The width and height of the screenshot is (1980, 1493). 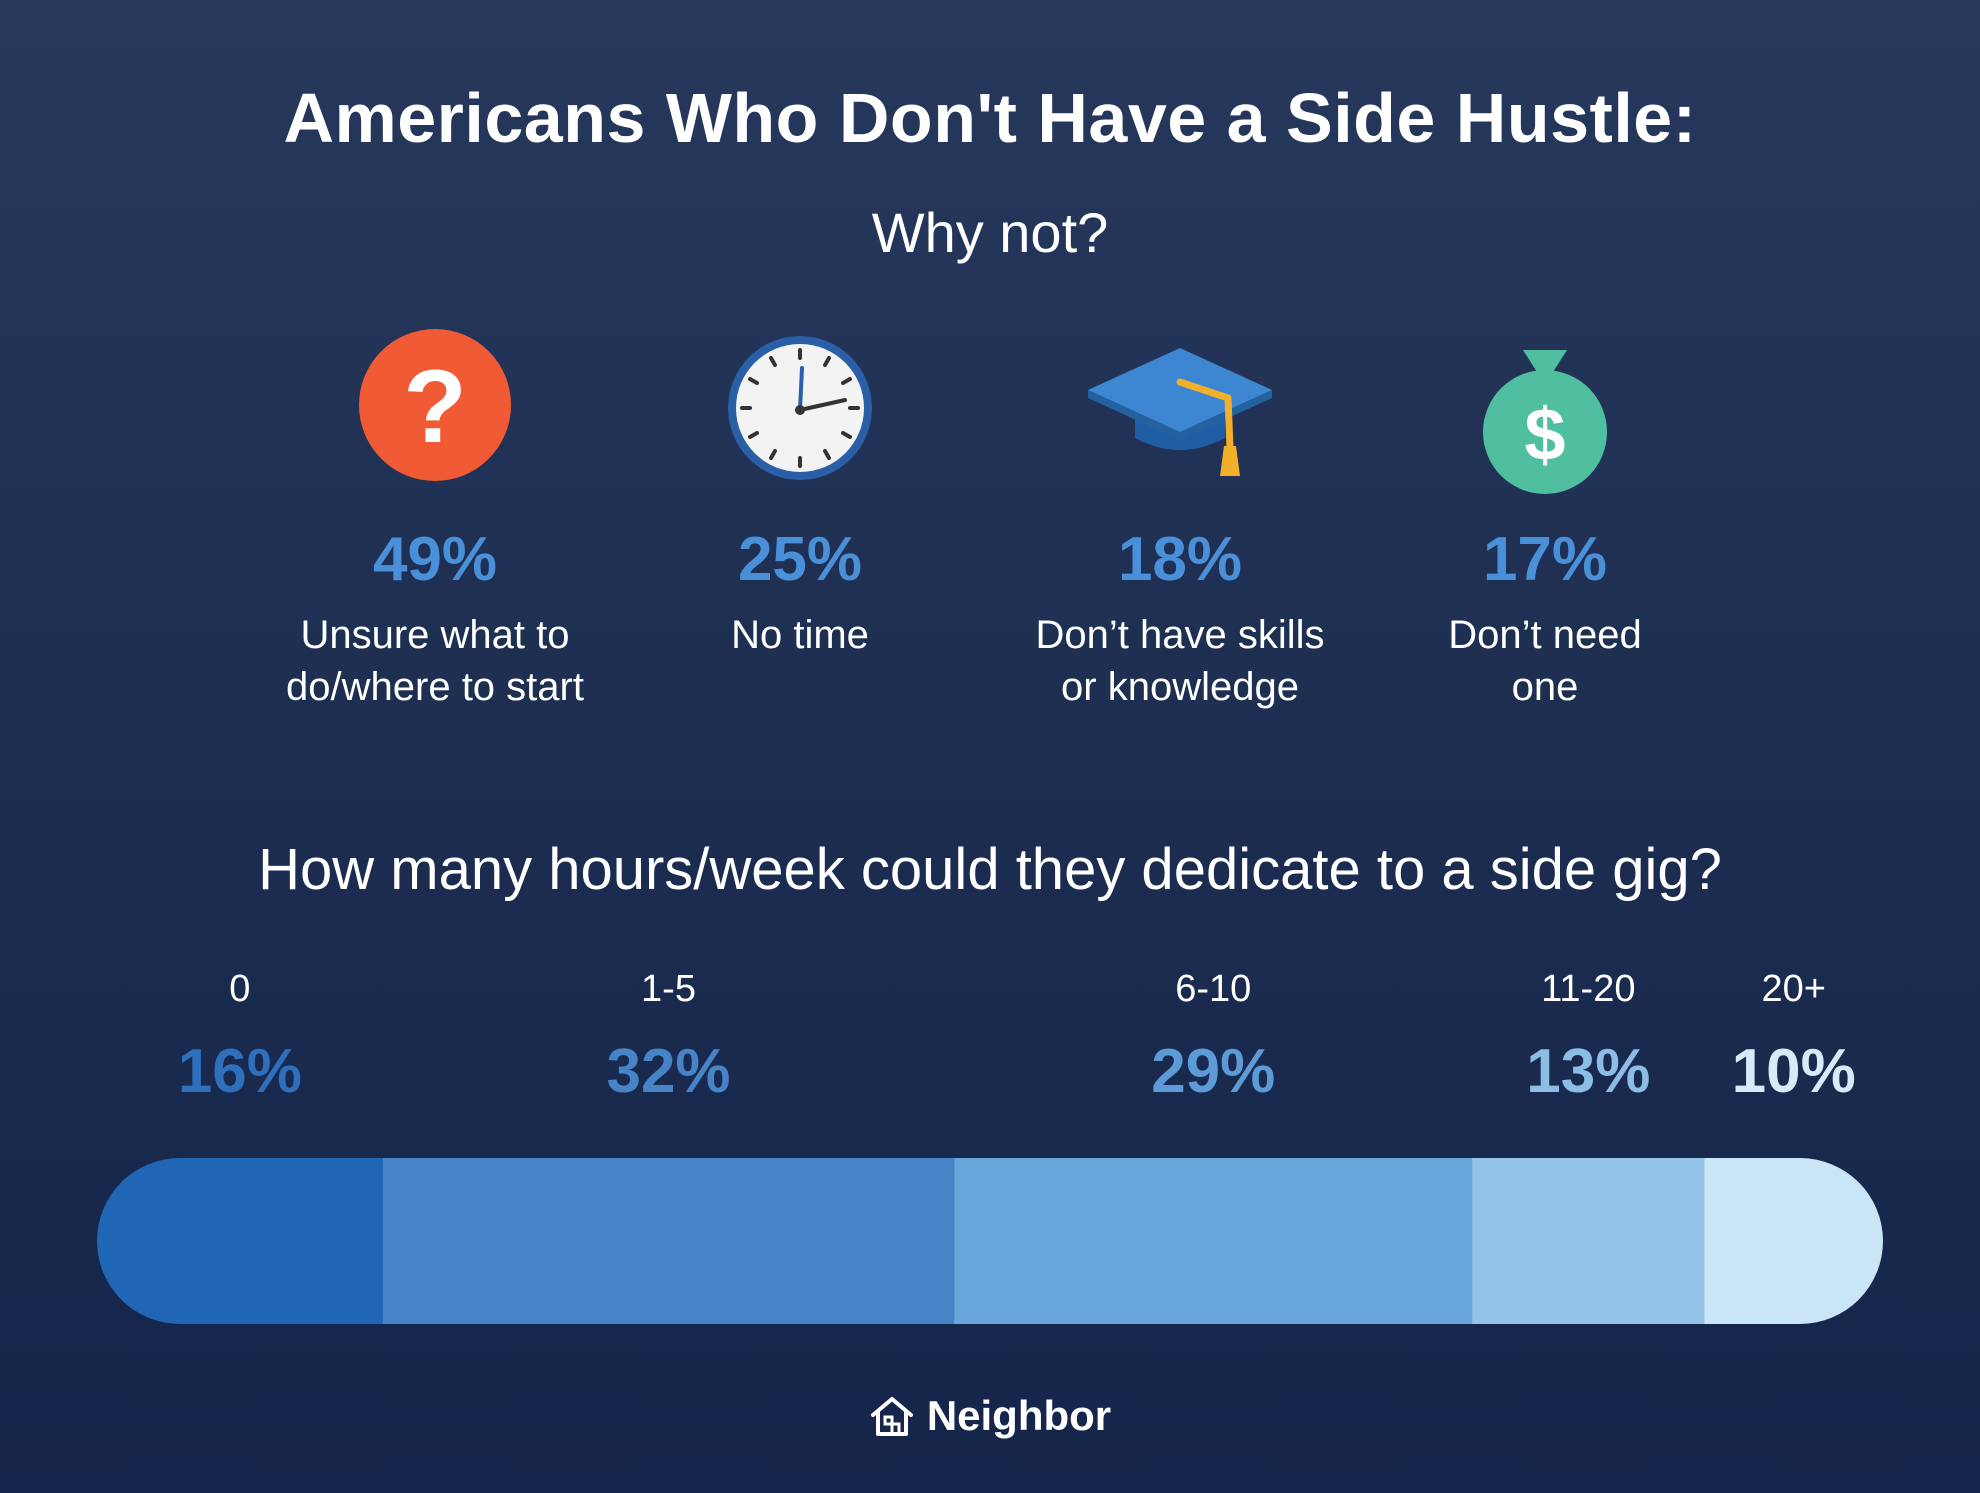 What do you see at coordinates (1545, 661) in the screenshot?
I see `reason-label: Don’t need one` at bounding box center [1545, 661].